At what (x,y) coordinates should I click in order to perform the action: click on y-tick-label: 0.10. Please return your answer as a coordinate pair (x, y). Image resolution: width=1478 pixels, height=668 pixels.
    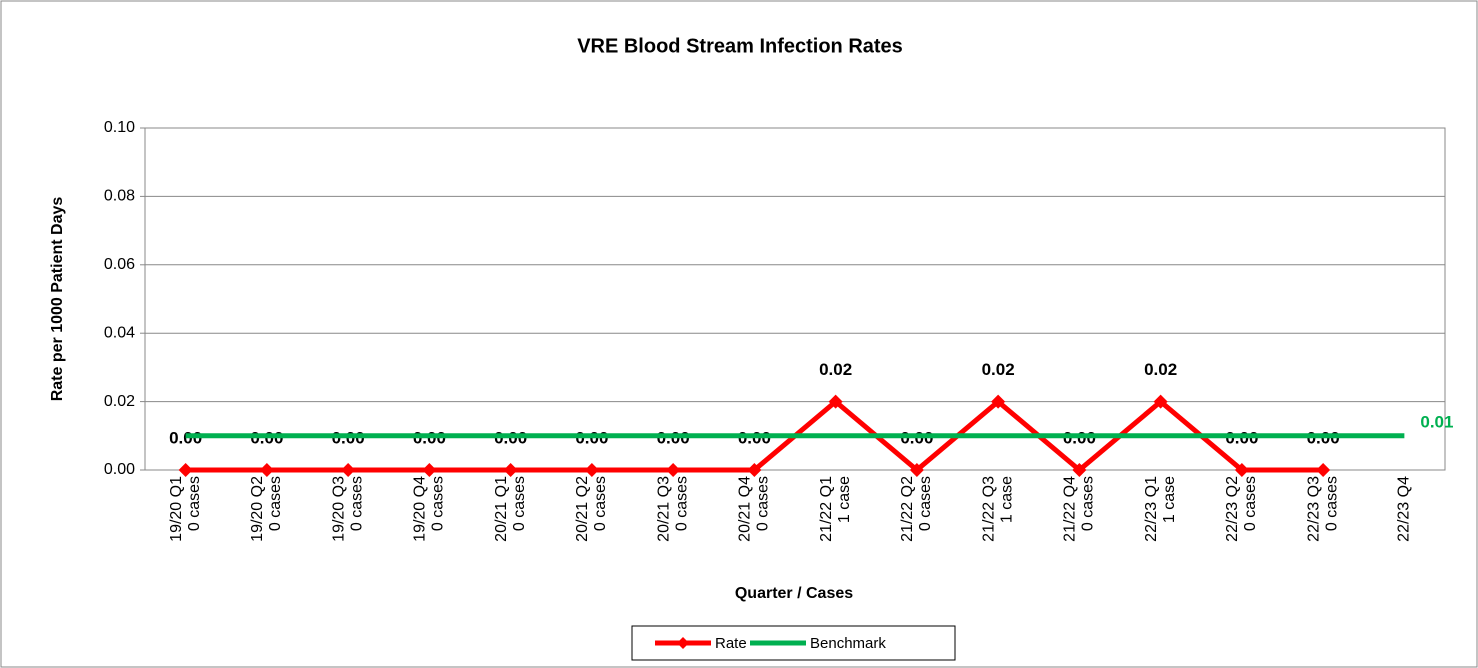
    Looking at the image, I should click on (119, 127).